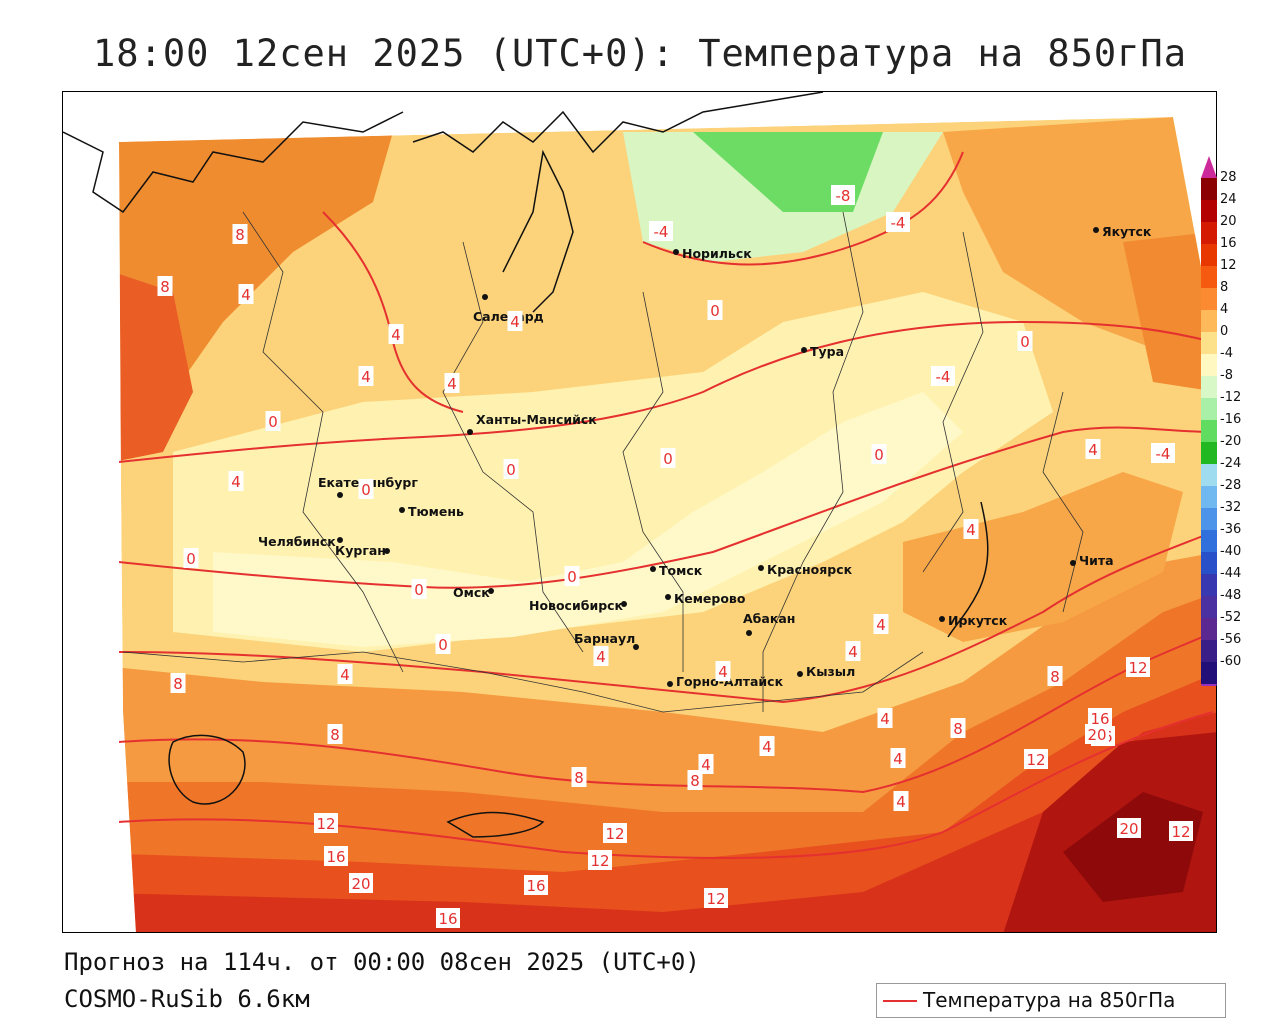 The image size is (1280, 1024). What do you see at coordinates (1209, 685) in the screenshot?
I see `colorbar-bottom-arrow` at bounding box center [1209, 685].